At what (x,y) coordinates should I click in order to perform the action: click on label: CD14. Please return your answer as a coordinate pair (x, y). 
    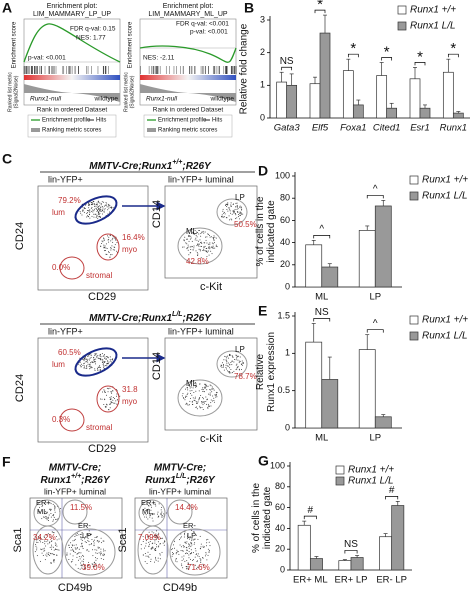
    Looking at the image, I should click on (157, 214).